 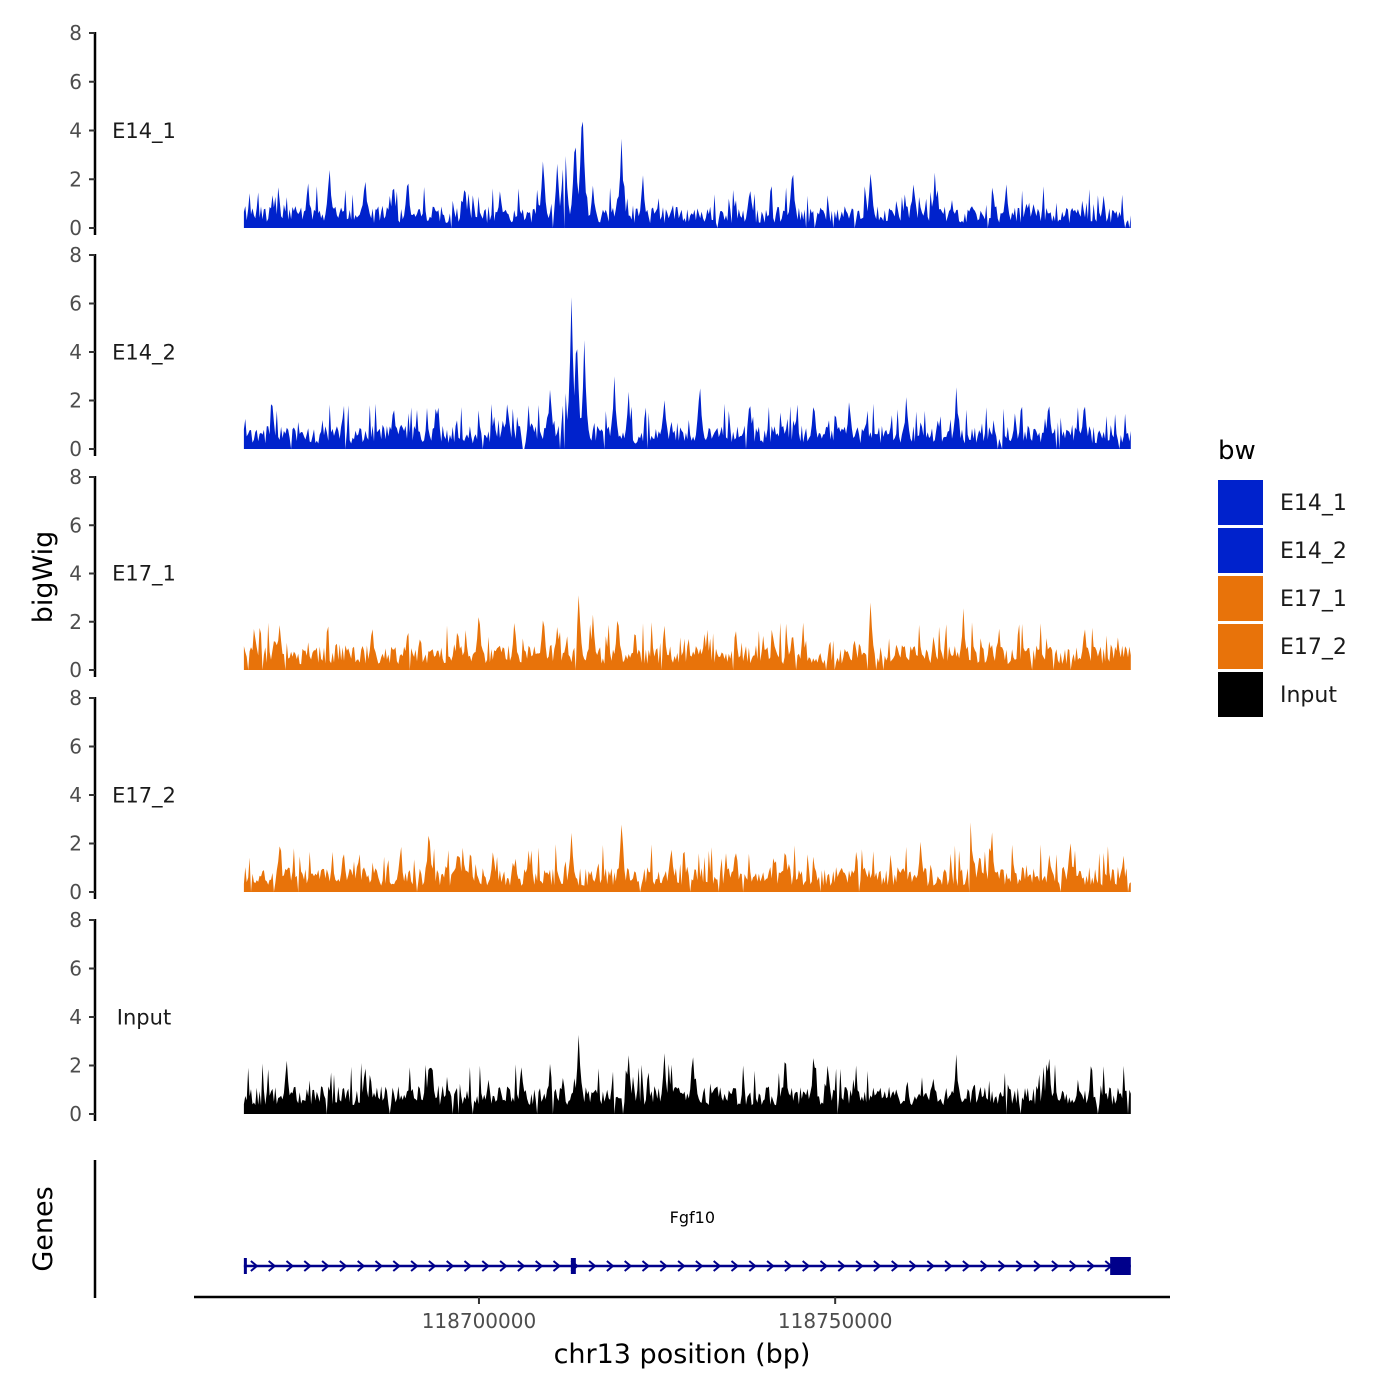 What do you see at coordinates (144, 795) in the screenshot?
I see `track-label: E17_2` at bounding box center [144, 795].